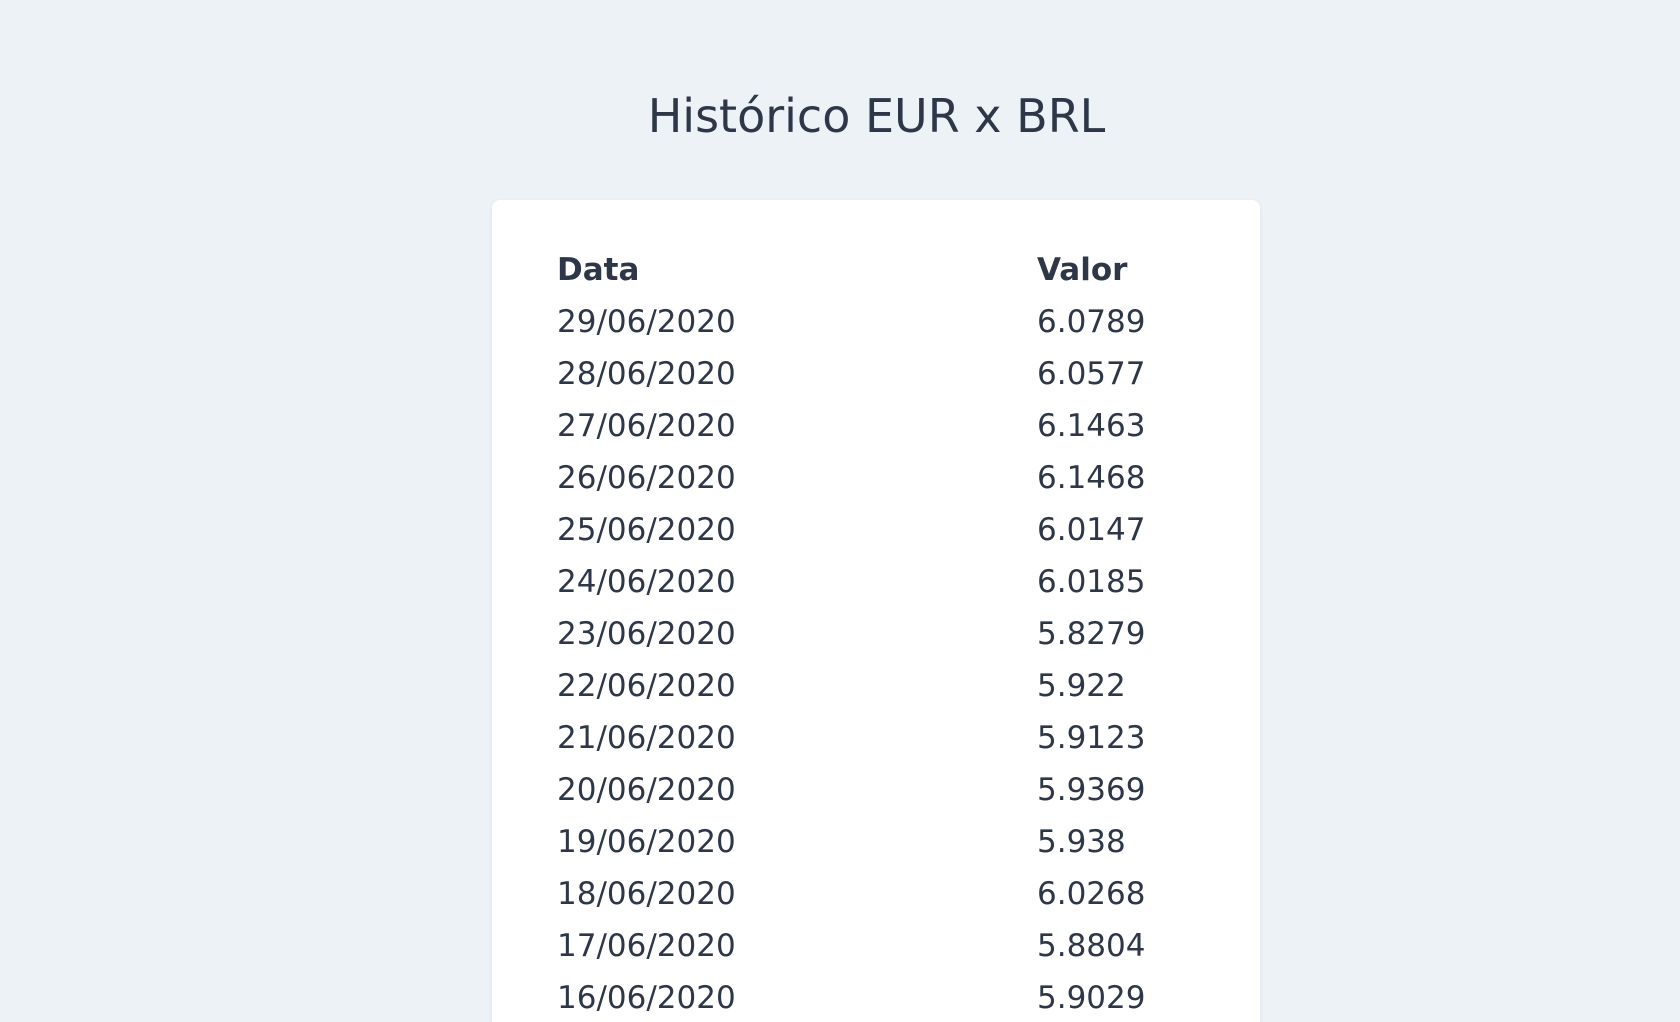 This screenshot has width=1680, height=1022. What do you see at coordinates (1081, 842) in the screenshot?
I see `value-cell: 5.938` at bounding box center [1081, 842].